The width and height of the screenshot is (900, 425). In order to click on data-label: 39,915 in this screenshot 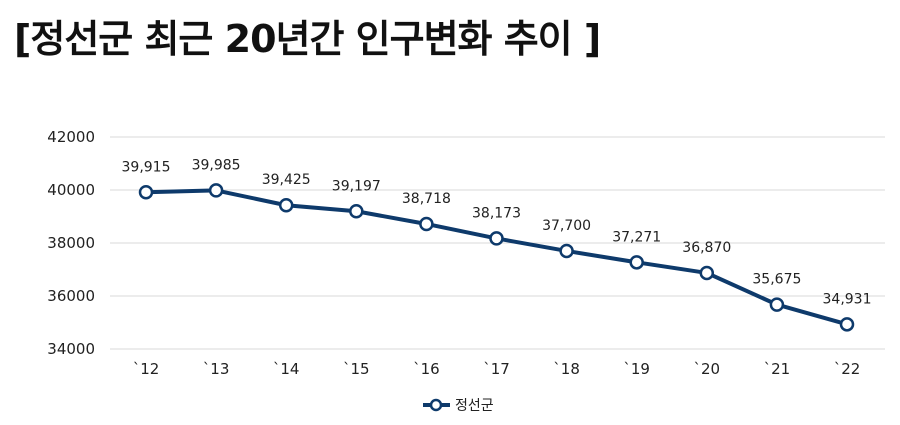, I will do `click(146, 167)`.